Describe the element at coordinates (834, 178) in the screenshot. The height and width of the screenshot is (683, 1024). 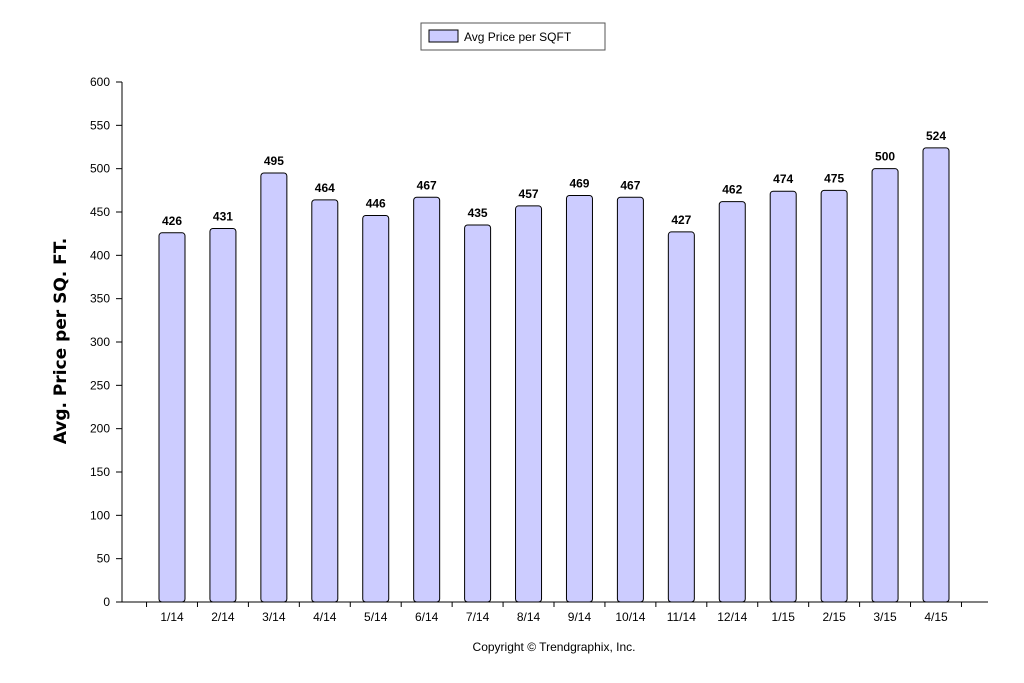
I see `data-label: 475` at that location.